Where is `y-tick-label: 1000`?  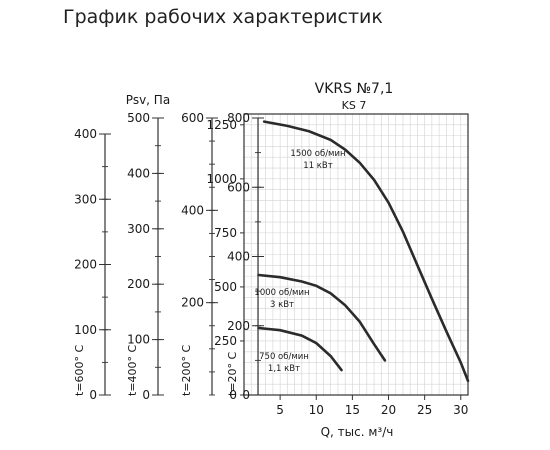 y-tick-label: 1000 is located at coordinates (221, 179).